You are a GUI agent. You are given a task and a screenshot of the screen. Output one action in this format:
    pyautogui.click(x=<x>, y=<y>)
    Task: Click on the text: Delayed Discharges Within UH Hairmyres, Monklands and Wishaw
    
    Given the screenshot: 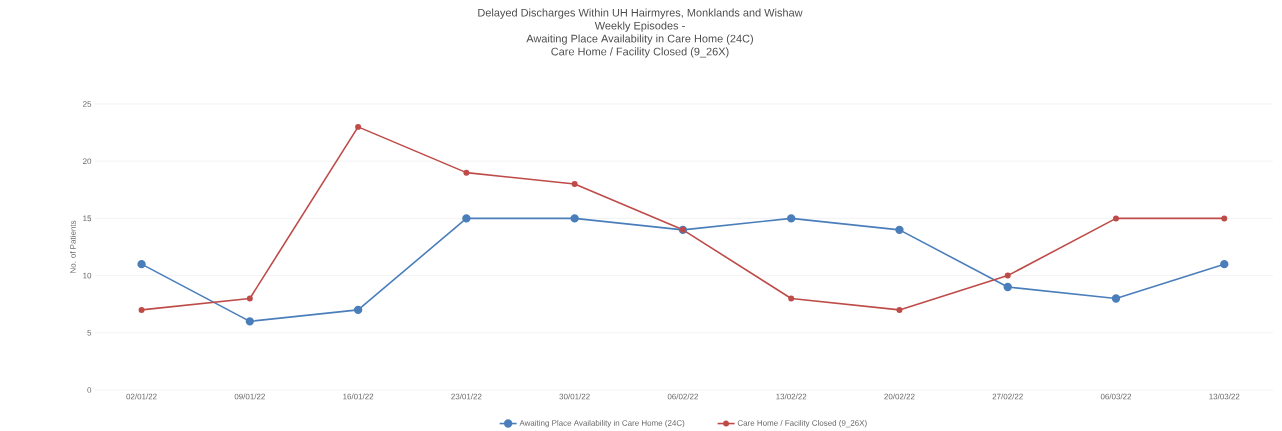 What is the action you would take?
    pyautogui.click(x=640, y=13)
    